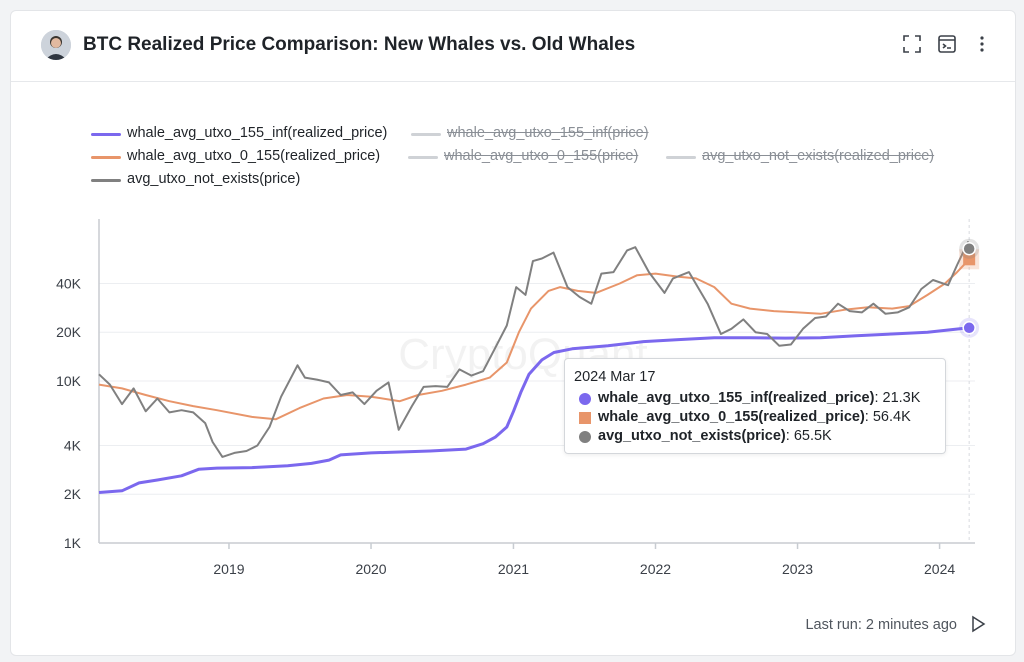 This screenshot has height=662, width=1024. What do you see at coordinates (797, 569) in the screenshot?
I see `x-tick-label: 2023` at bounding box center [797, 569].